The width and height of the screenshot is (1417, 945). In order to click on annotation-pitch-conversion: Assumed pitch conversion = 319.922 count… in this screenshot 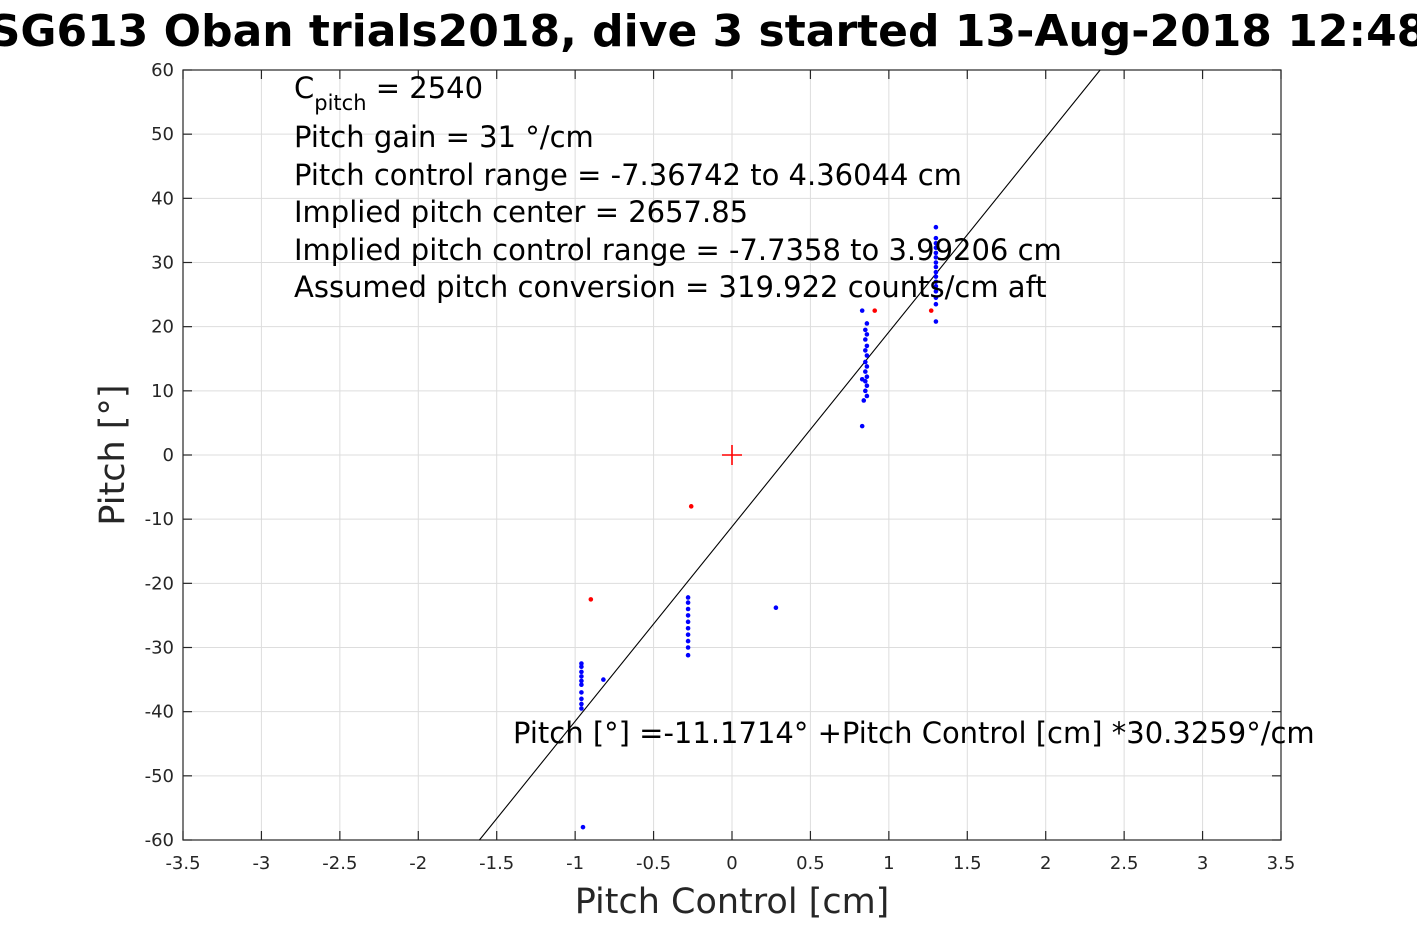, I will do `click(670, 287)`.